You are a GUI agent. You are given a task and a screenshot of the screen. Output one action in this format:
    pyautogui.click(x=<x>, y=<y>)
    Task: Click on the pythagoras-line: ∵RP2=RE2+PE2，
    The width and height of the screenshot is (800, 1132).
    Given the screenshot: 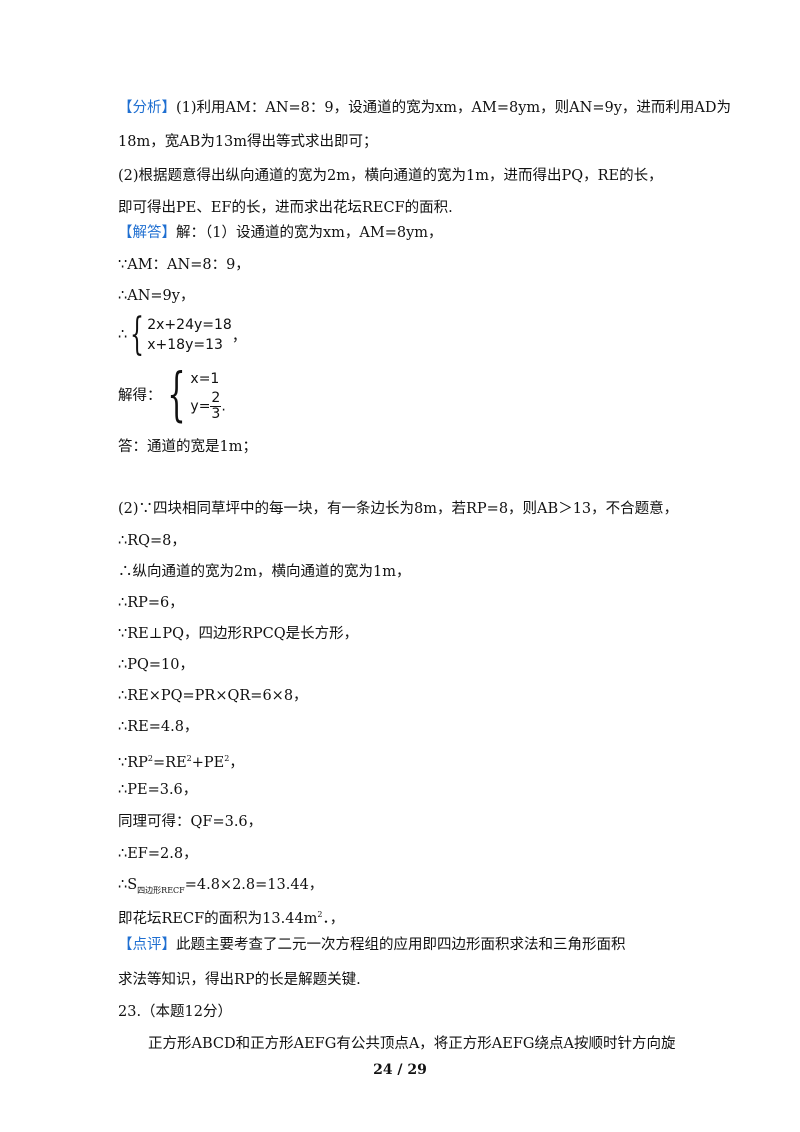 What is the action you would take?
    pyautogui.click(x=181, y=761)
    